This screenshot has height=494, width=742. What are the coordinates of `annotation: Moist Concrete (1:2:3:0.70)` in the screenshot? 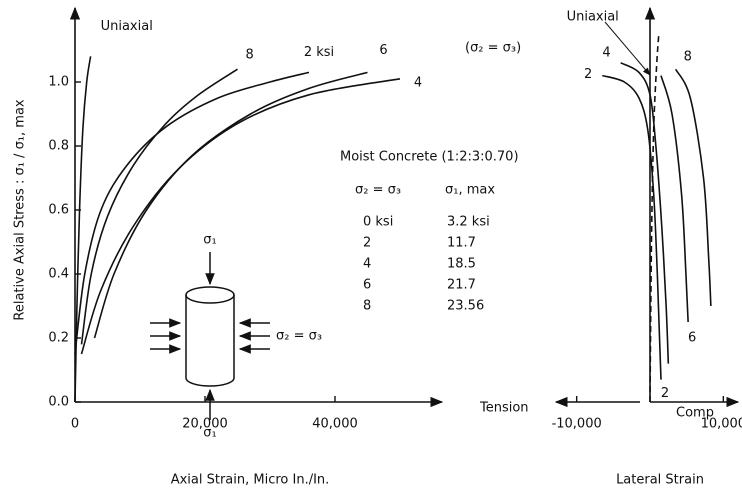 It's located at (429, 157).